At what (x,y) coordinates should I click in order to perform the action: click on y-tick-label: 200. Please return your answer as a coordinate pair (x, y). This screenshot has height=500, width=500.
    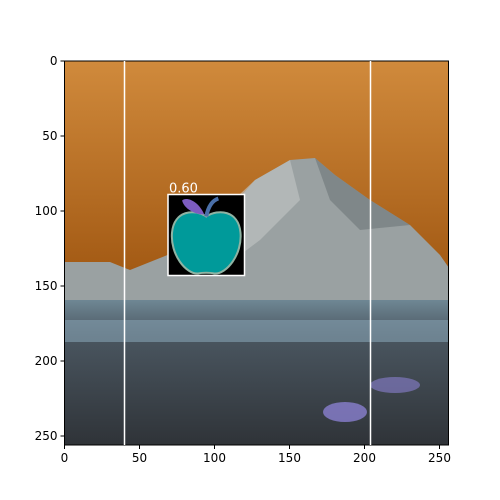
    Looking at the image, I should click on (46, 361).